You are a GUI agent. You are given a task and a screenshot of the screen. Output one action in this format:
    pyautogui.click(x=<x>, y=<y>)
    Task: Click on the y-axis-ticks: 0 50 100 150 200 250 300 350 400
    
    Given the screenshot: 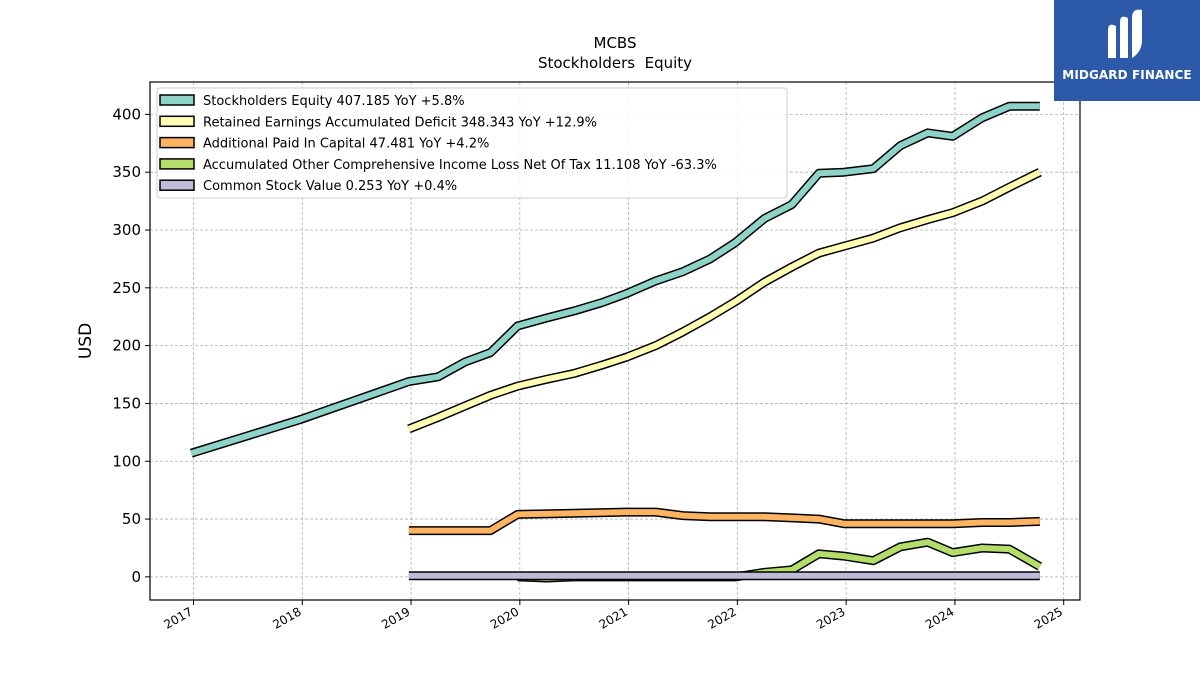 What is the action you would take?
    pyautogui.click(x=131, y=345)
    